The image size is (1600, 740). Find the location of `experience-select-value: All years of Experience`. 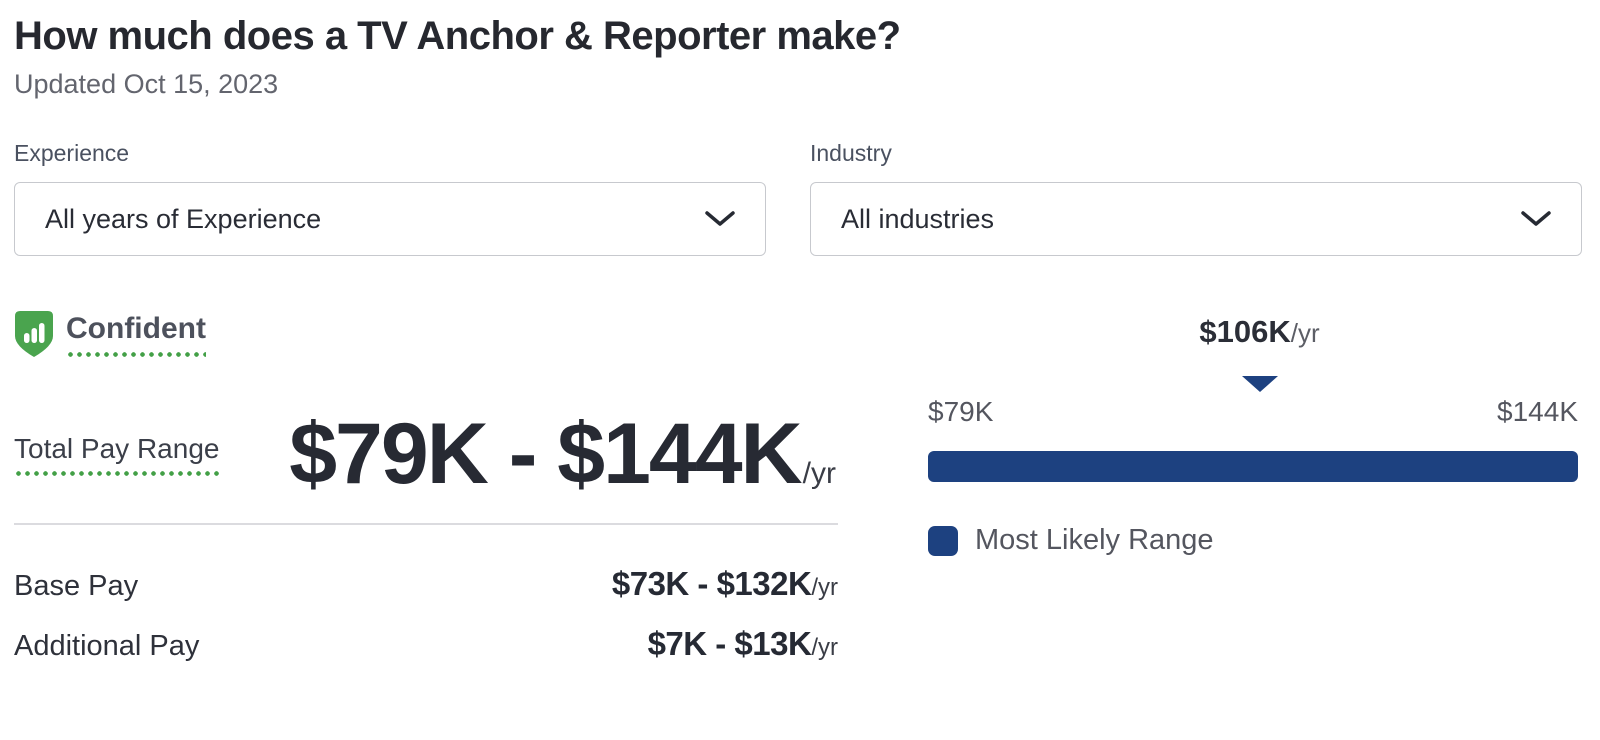

experience-select-value: All years of Experience is located at coordinates (183, 218).